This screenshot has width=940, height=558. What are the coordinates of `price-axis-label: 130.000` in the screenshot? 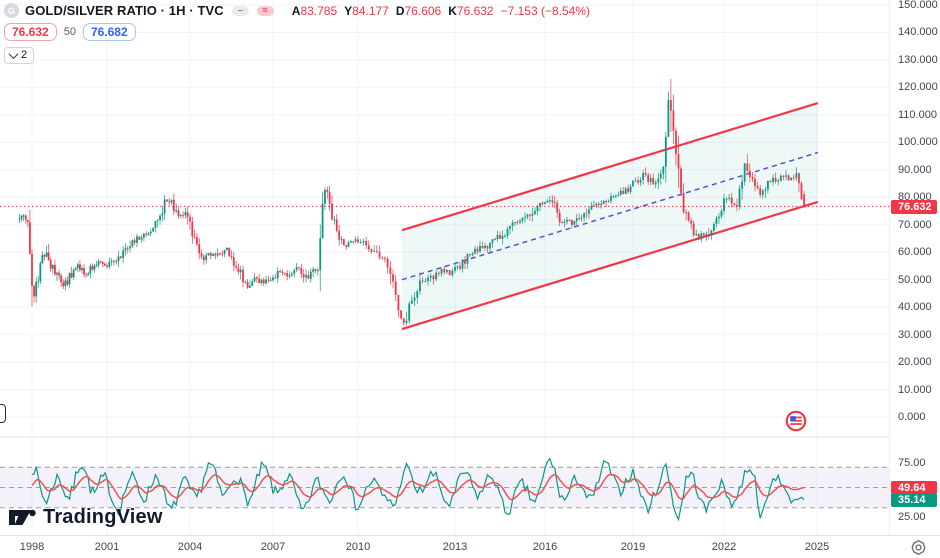 It's located at (918, 59).